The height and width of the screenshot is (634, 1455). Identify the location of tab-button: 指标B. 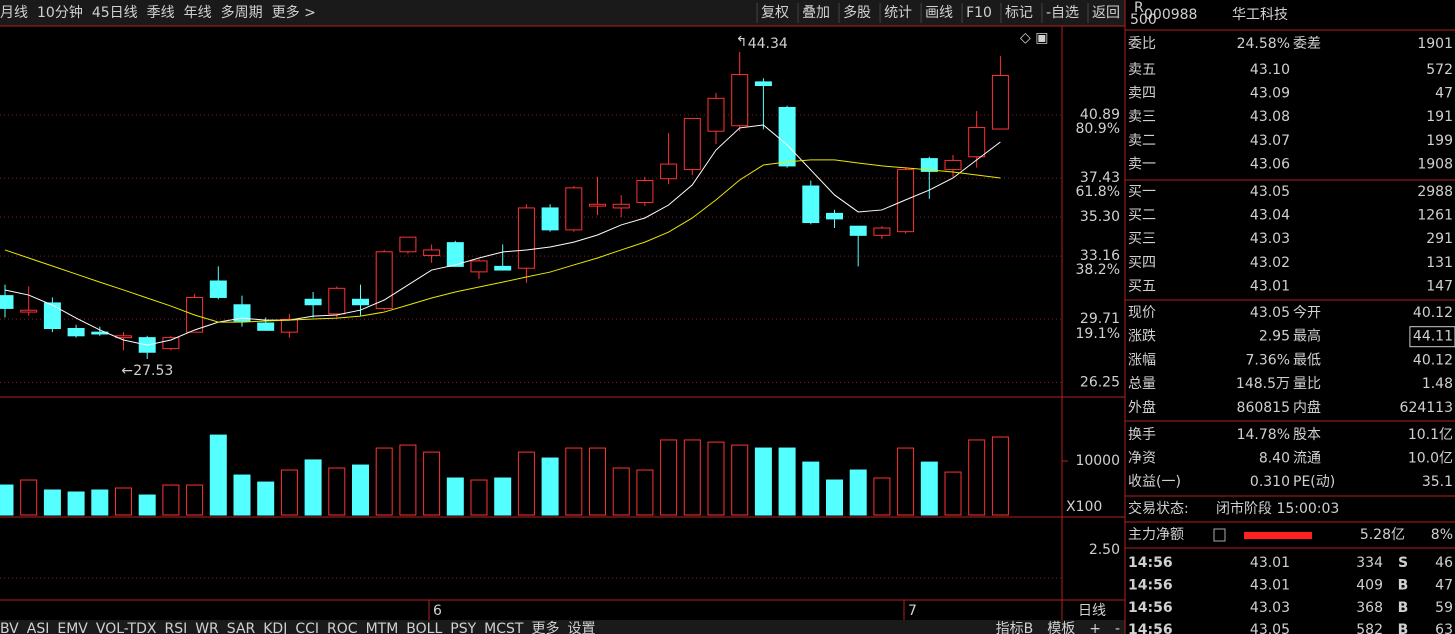
(1015, 627).